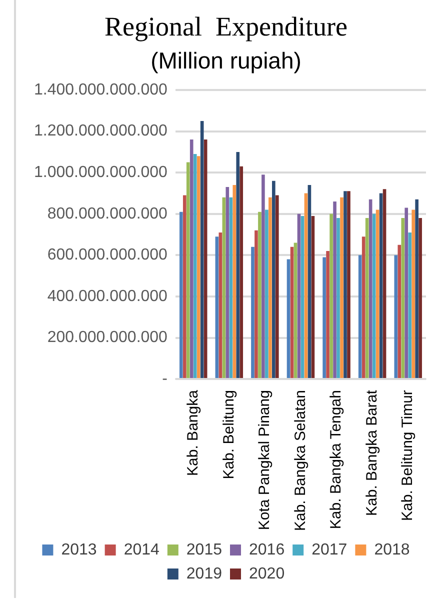 The image size is (446, 600). What do you see at coordinates (101, 131) in the screenshot?
I see `y-tick-label: 1.200.000.000.000` at bounding box center [101, 131].